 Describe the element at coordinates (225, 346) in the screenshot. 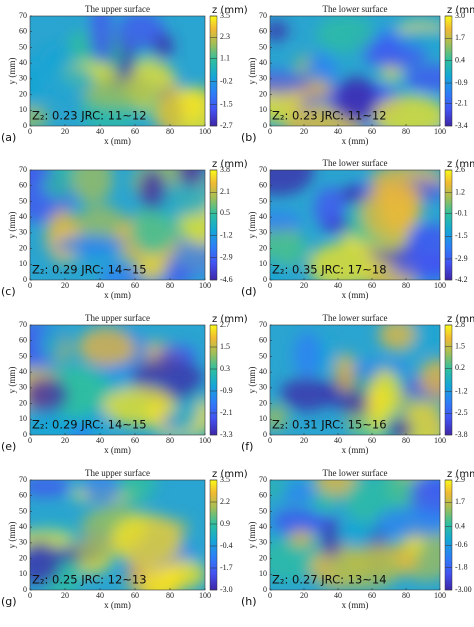

I see `colorbar-tick-label: 1.5` at that location.